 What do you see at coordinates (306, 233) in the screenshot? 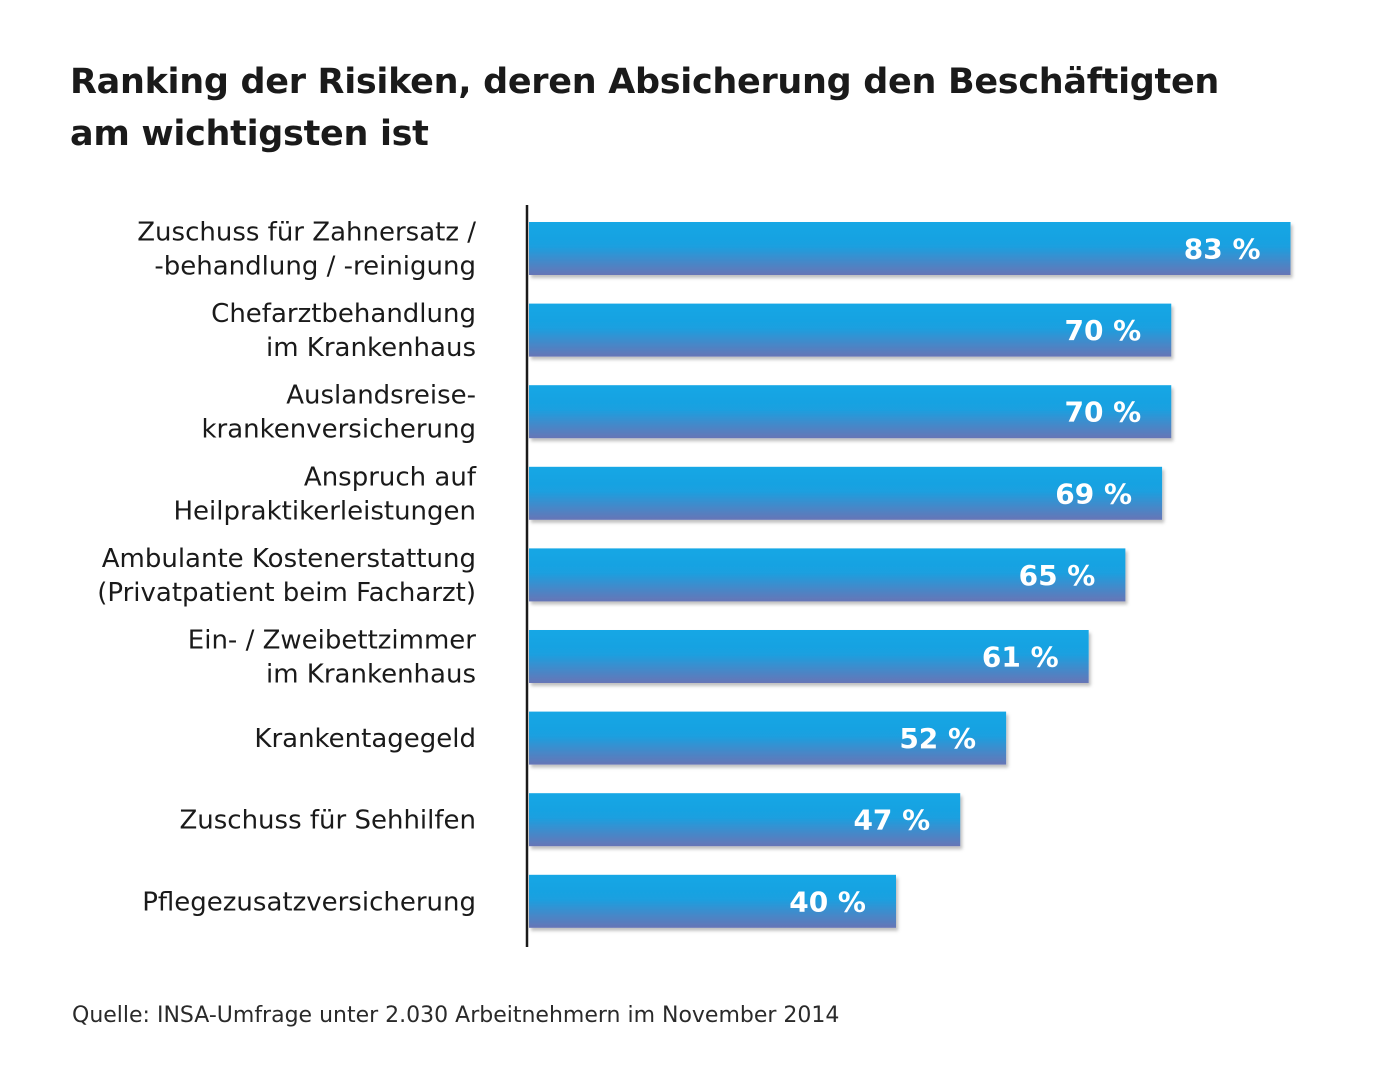
I see `category-label-1-line-1: Zuschuss für Zahnersatz /` at bounding box center [306, 233].